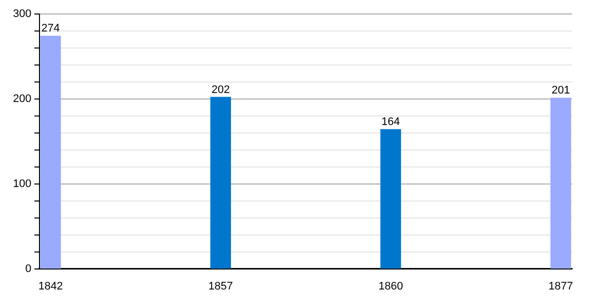 The image size is (600, 300). I want to click on y-tick-label: 100, so click(22, 184).